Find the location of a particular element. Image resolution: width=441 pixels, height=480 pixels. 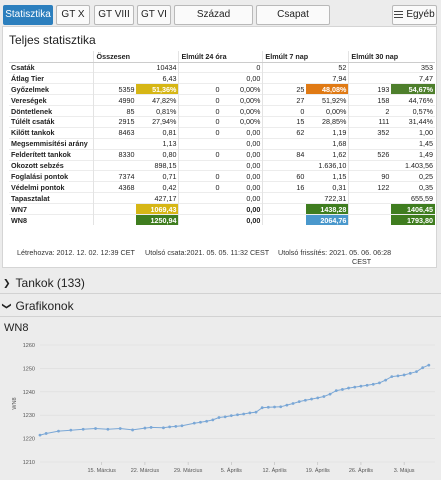

week-count-cell: 62 is located at coordinates (284, 132).